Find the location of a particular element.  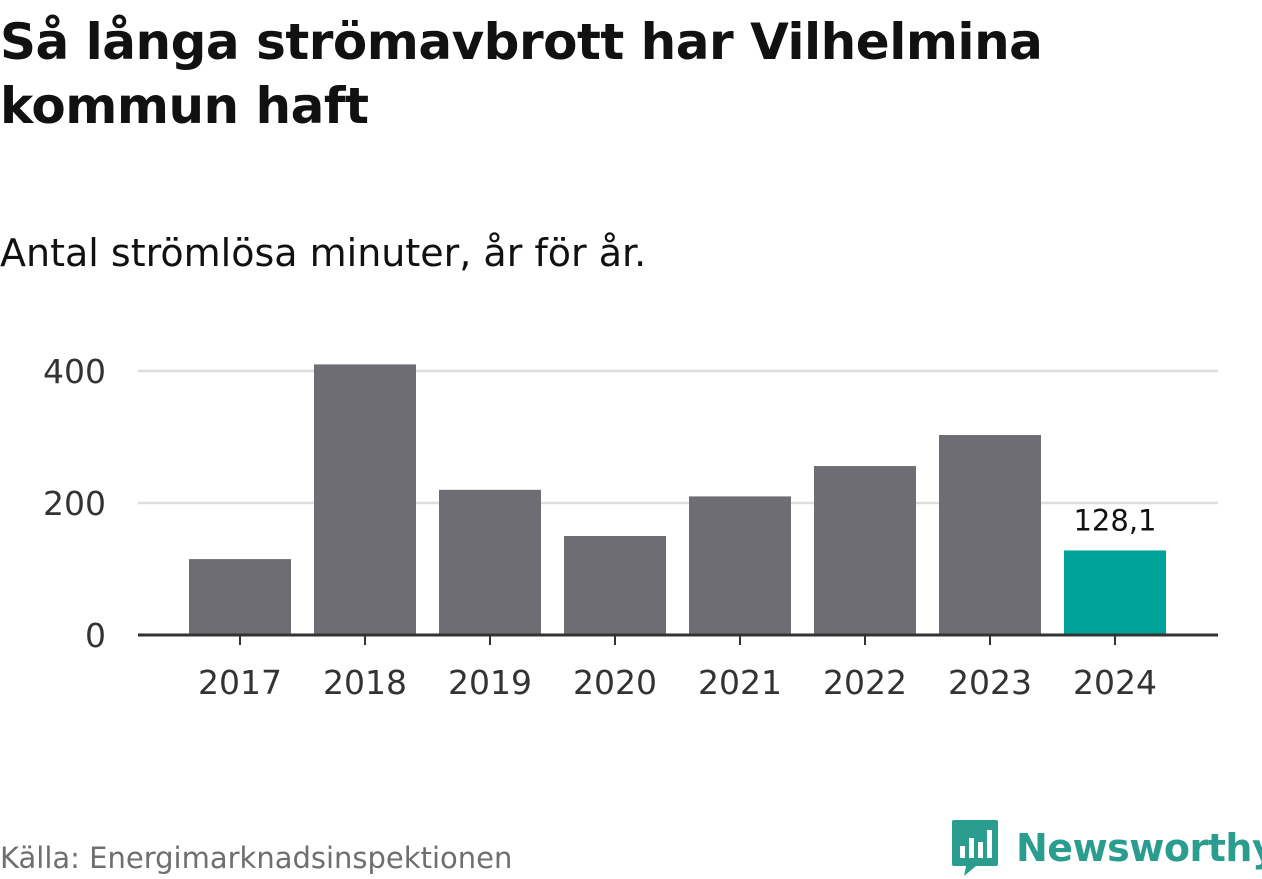

brand-name: Newsworthy is located at coordinates (1139, 848).